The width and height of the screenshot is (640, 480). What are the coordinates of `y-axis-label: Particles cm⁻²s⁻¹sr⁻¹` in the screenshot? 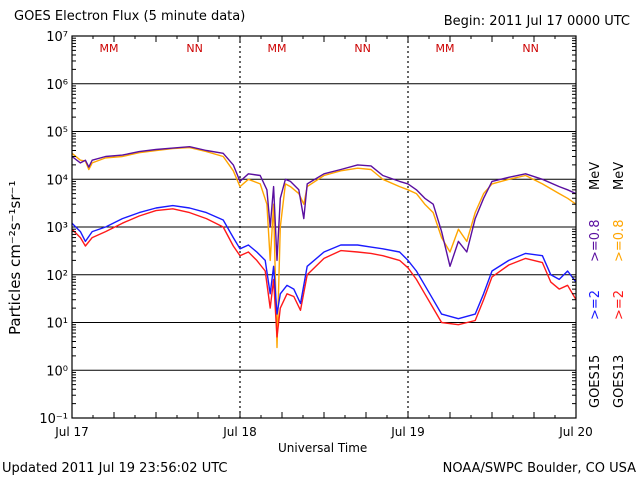 It's located at (15, 257).